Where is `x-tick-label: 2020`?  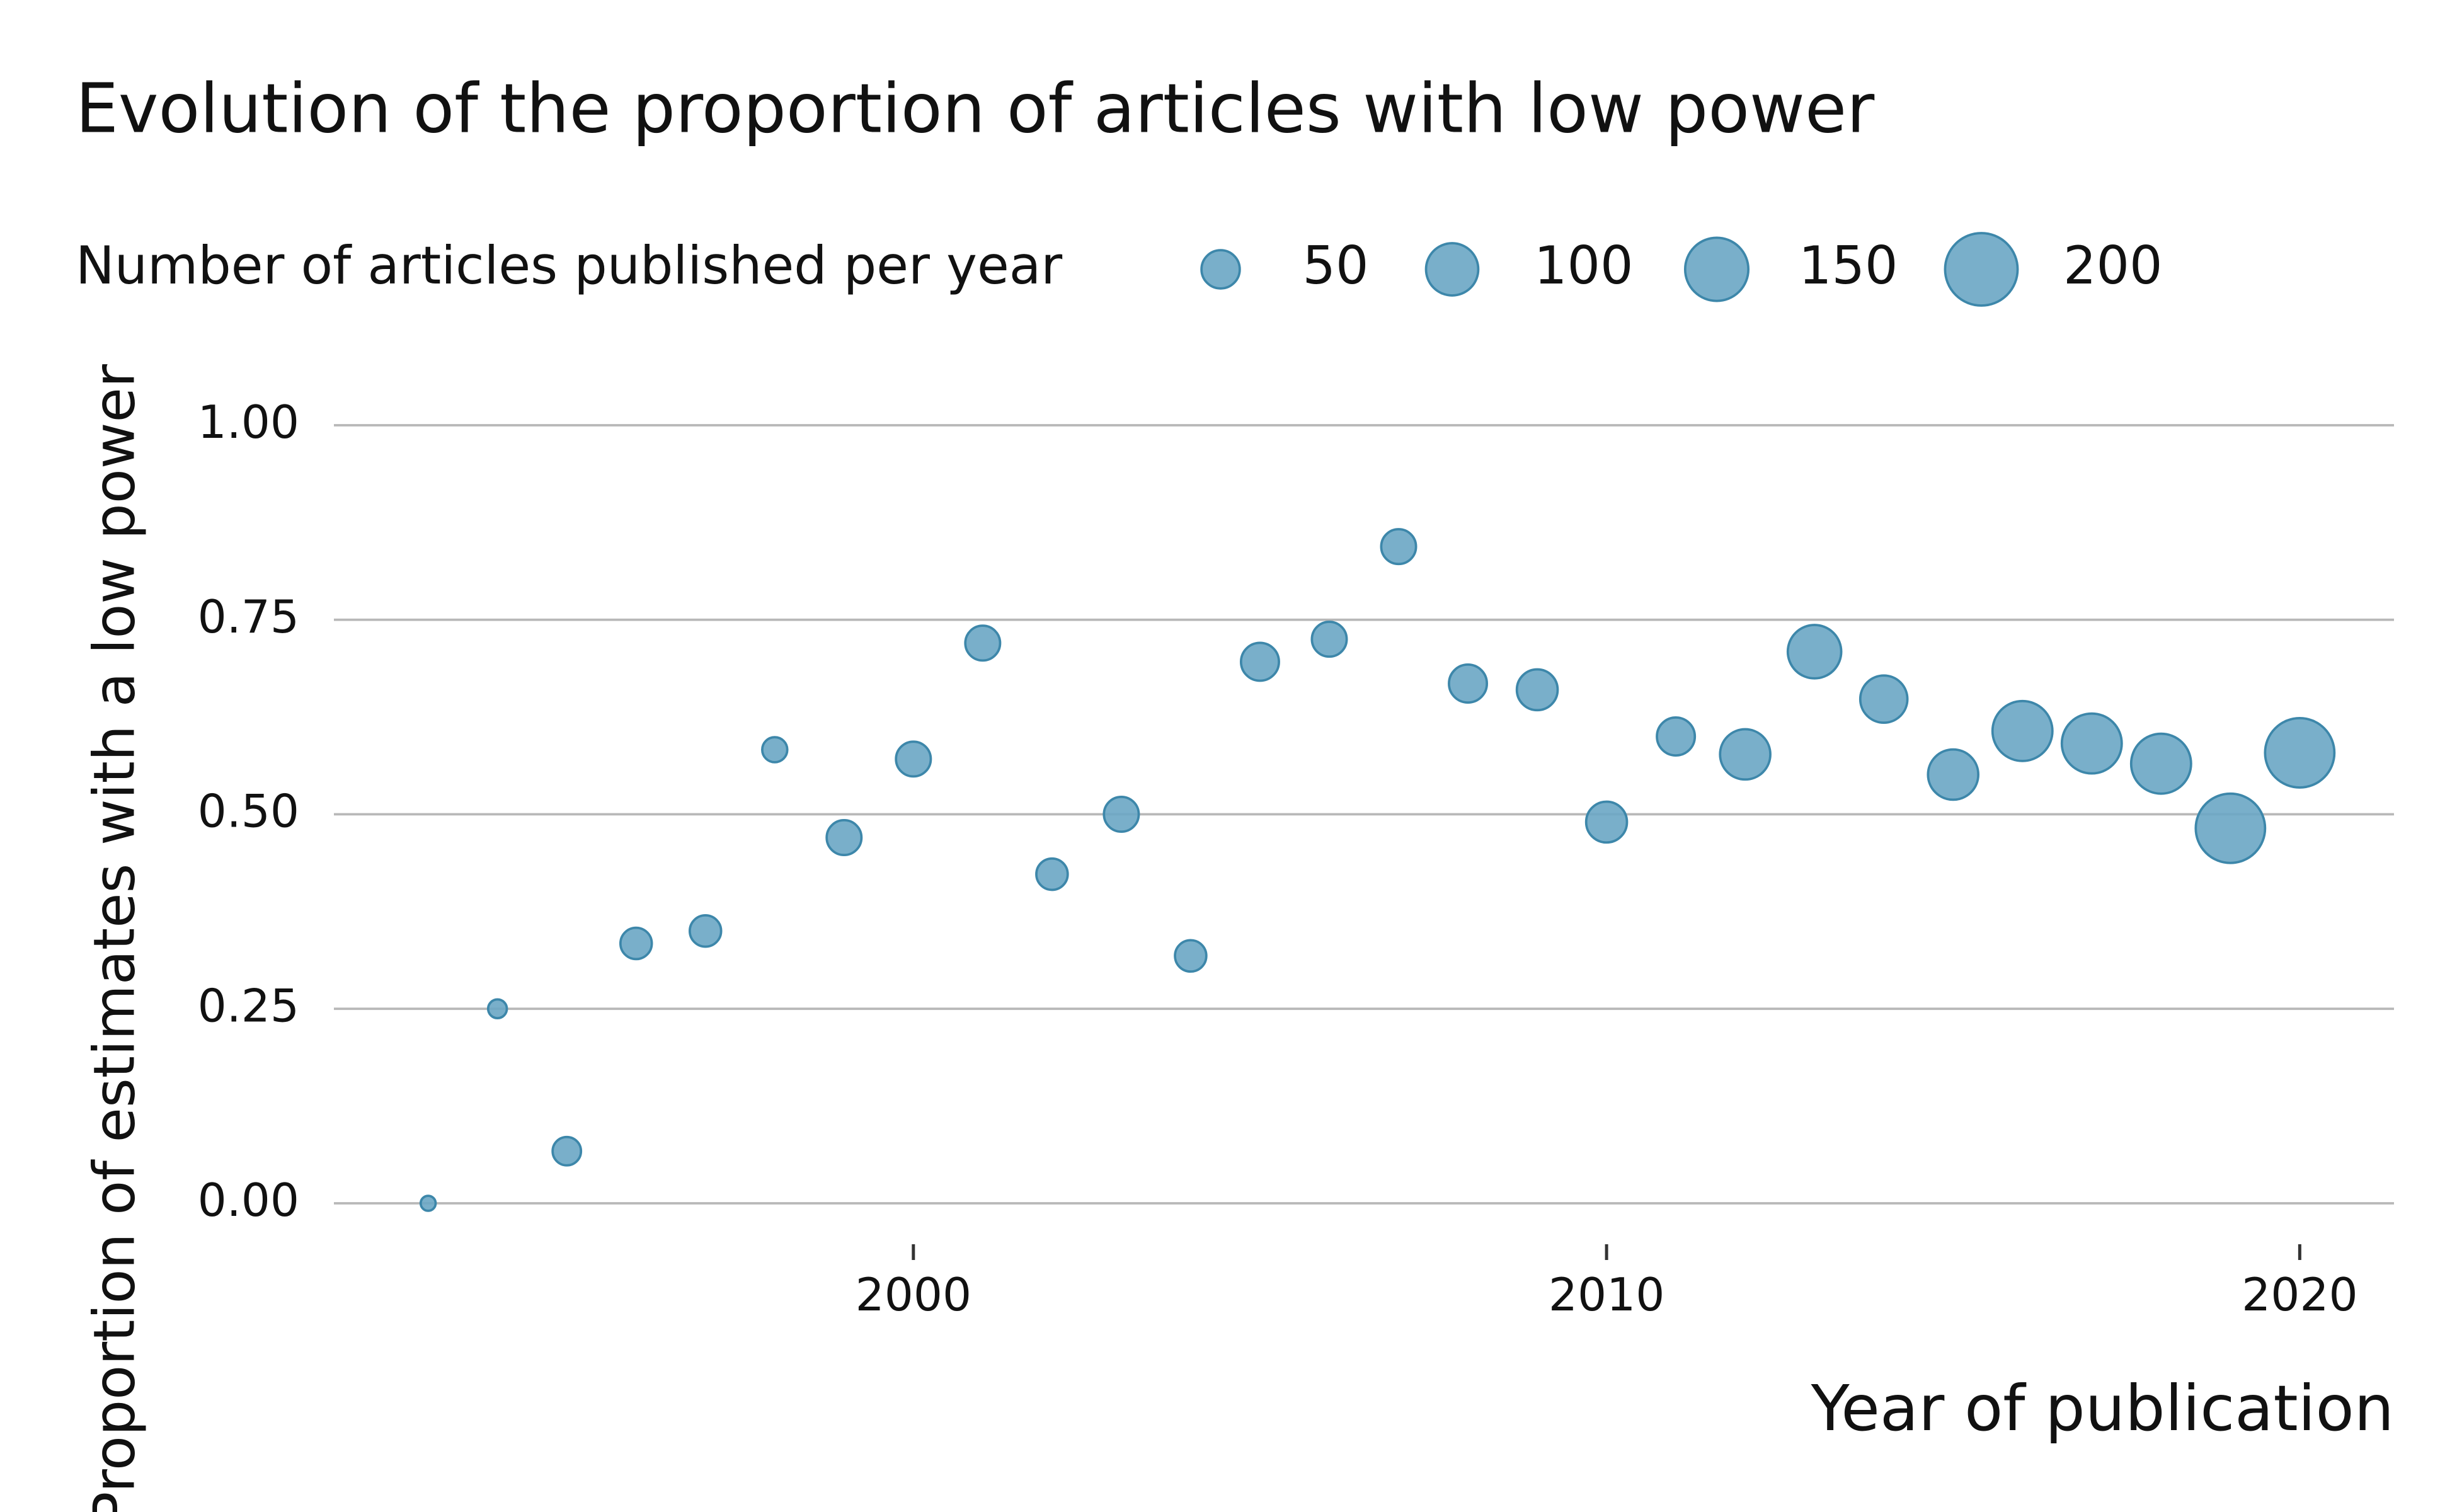
x-tick-label: 2020 is located at coordinates (2300, 1295).